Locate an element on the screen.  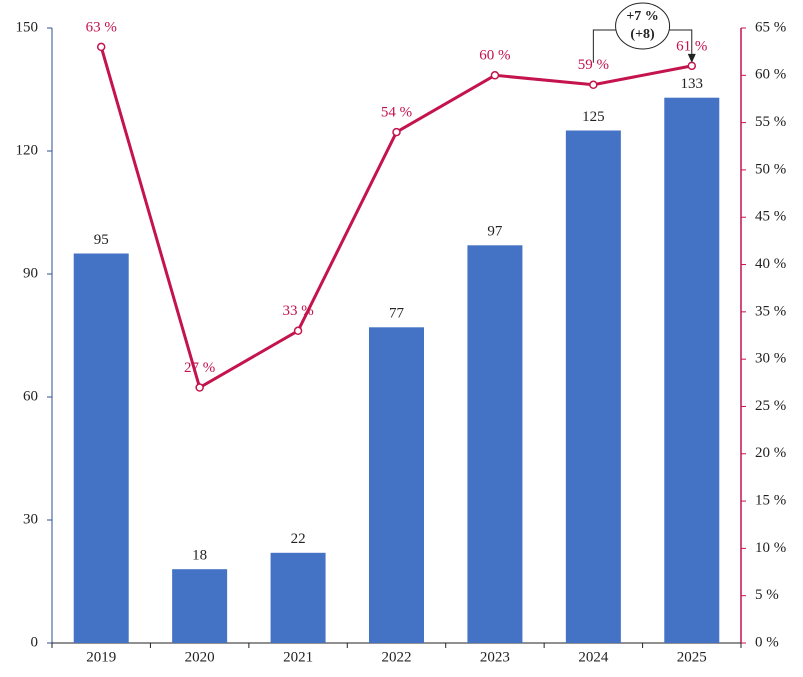
line-value-label: 54 % is located at coordinates (396, 113).